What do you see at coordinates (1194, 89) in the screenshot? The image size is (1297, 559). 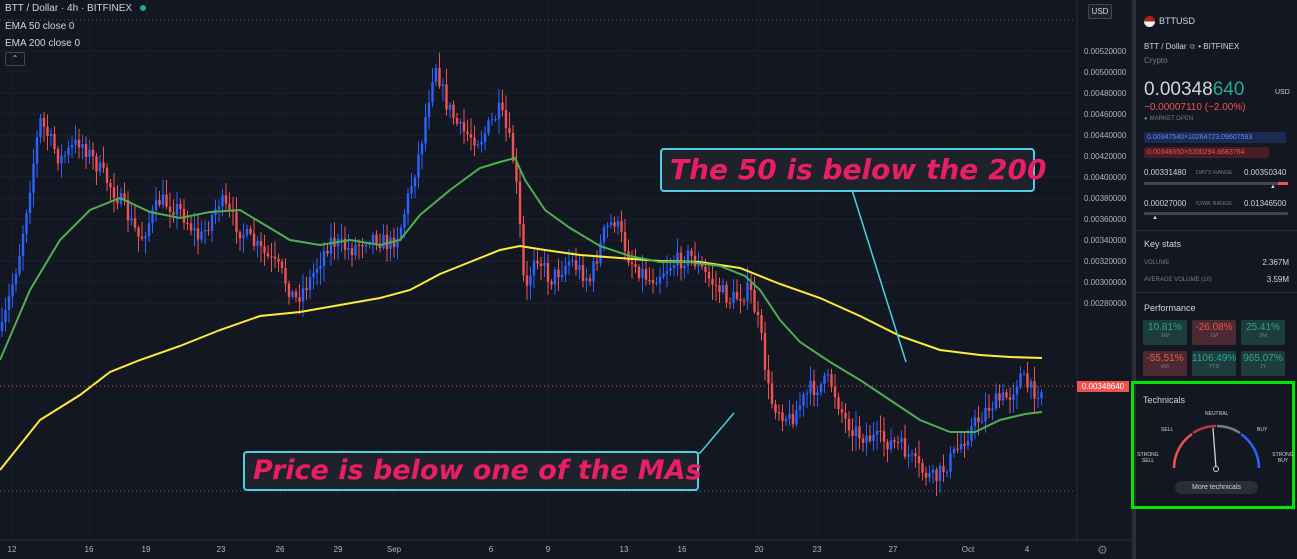 I see `last-price: 0.00348640` at bounding box center [1194, 89].